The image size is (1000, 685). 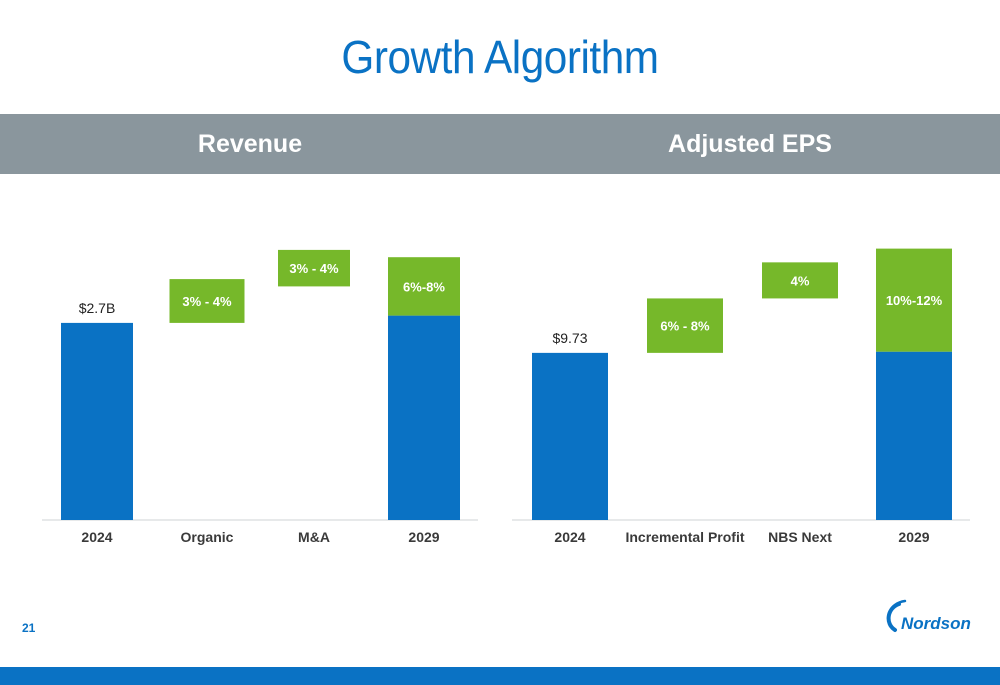 I want to click on increment-label: 10%-12%, so click(x=914, y=300).